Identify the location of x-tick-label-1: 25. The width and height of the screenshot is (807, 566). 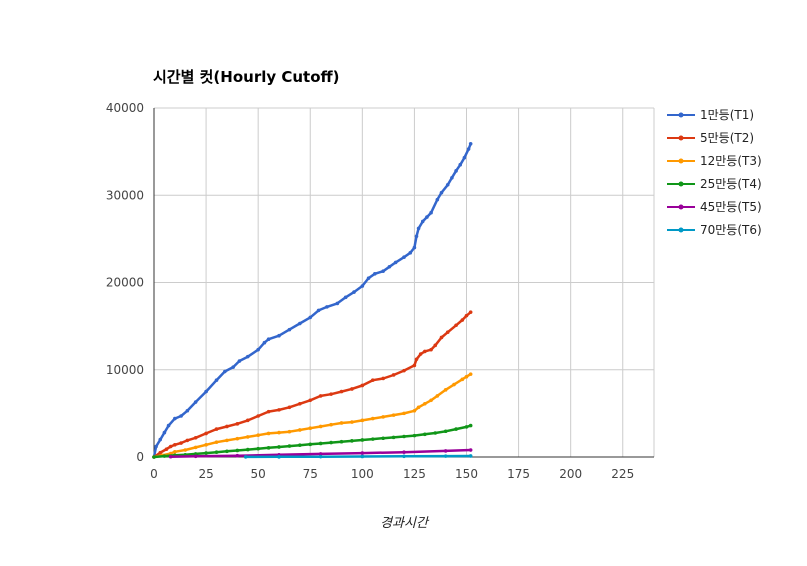
(205, 474).